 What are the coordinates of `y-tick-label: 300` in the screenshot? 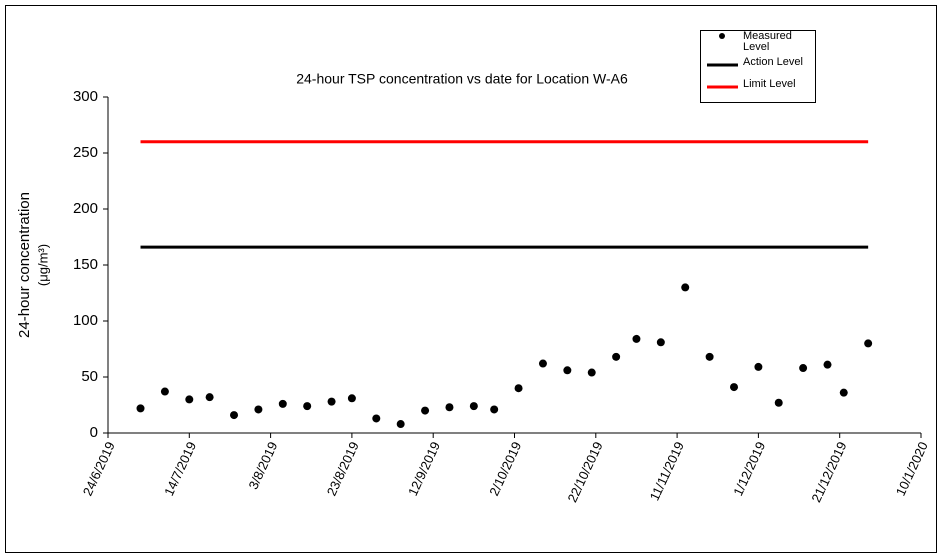 It's located at (85, 96).